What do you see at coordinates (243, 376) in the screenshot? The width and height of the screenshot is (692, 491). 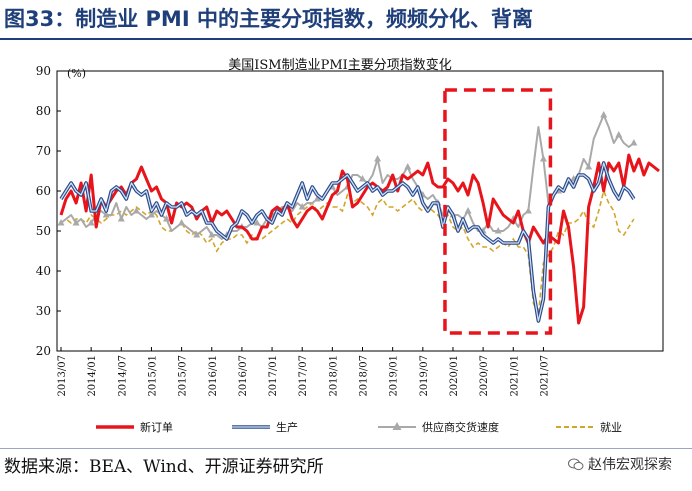 I see `x-tick-label: 2016/07` at bounding box center [243, 376].